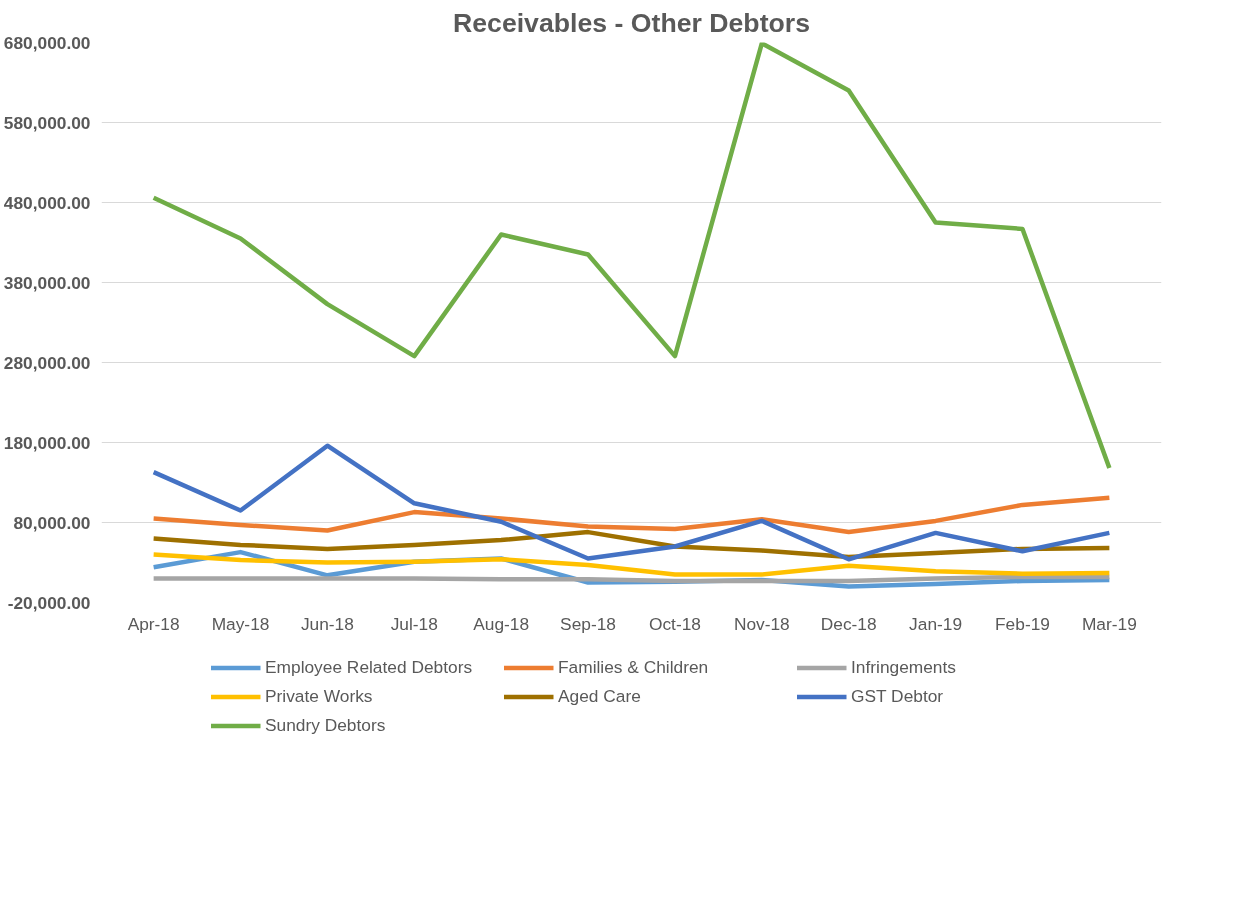  What do you see at coordinates (47, 362) in the screenshot?
I see `y-tick-label: 280,000.00` at bounding box center [47, 362].